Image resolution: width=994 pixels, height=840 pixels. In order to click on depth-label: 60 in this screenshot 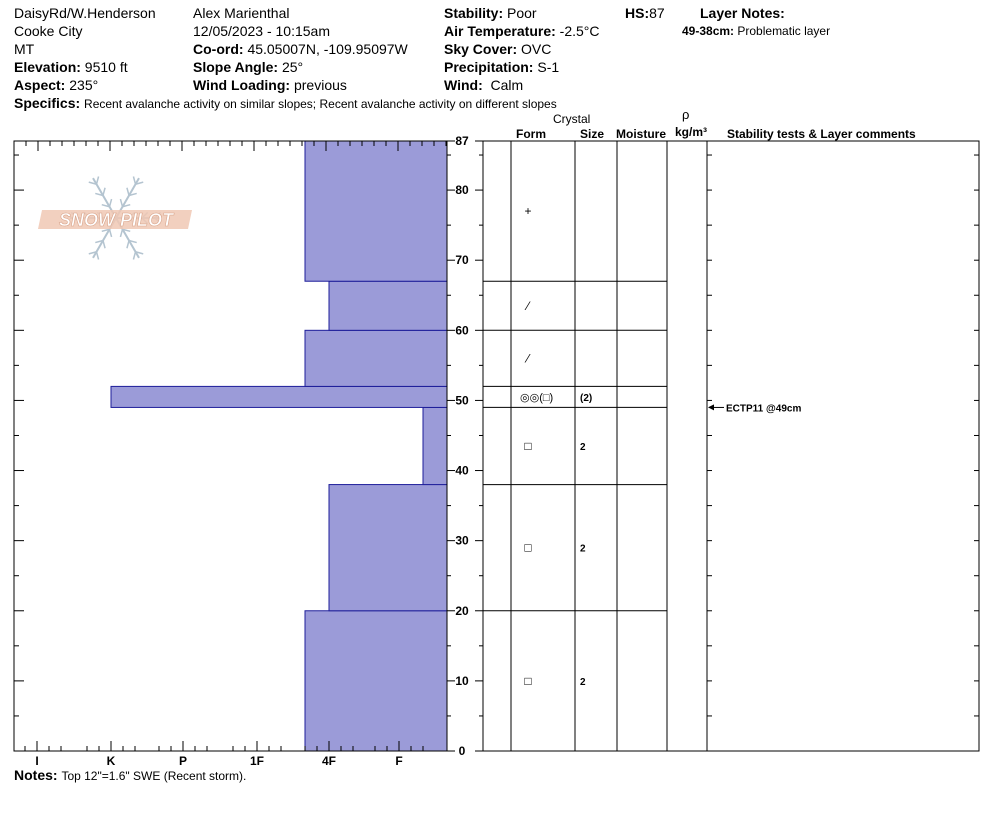, I will do `click(462, 330)`.